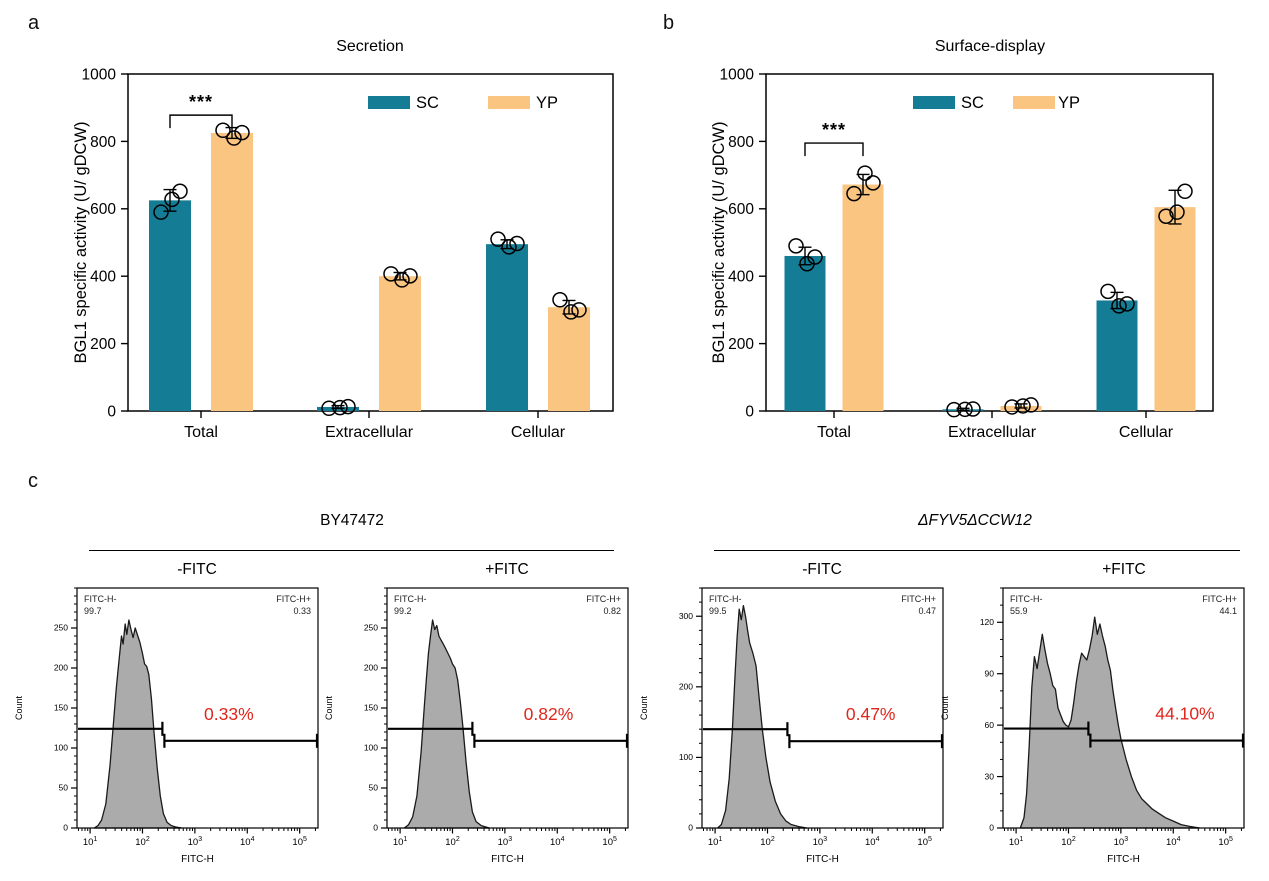  Describe the element at coordinates (410, 599) in the screenshot. I see `gate-neg-label: FITC-H-` at that location.